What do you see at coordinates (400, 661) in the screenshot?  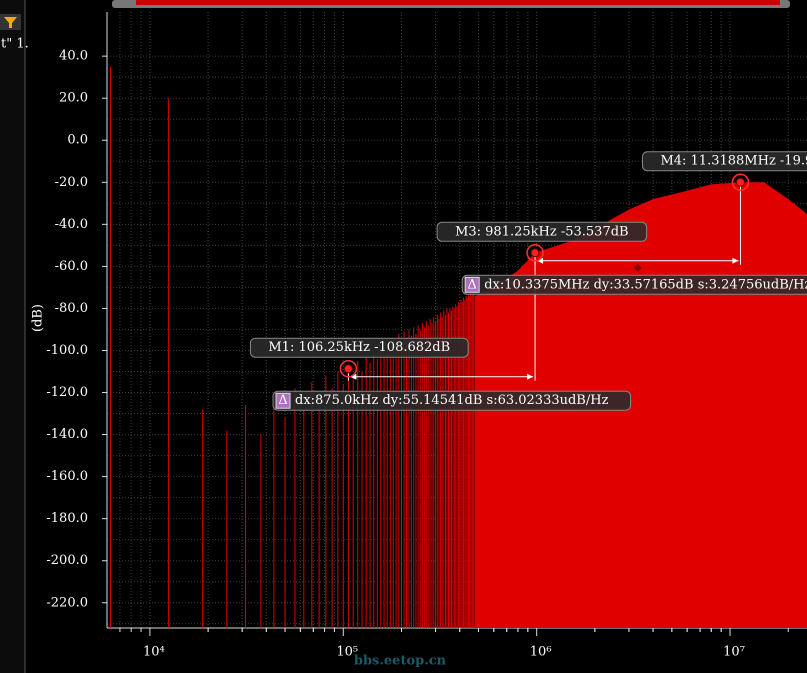 I see `watermark: bbs.eetop.cn` at bounding box center [400, 661].